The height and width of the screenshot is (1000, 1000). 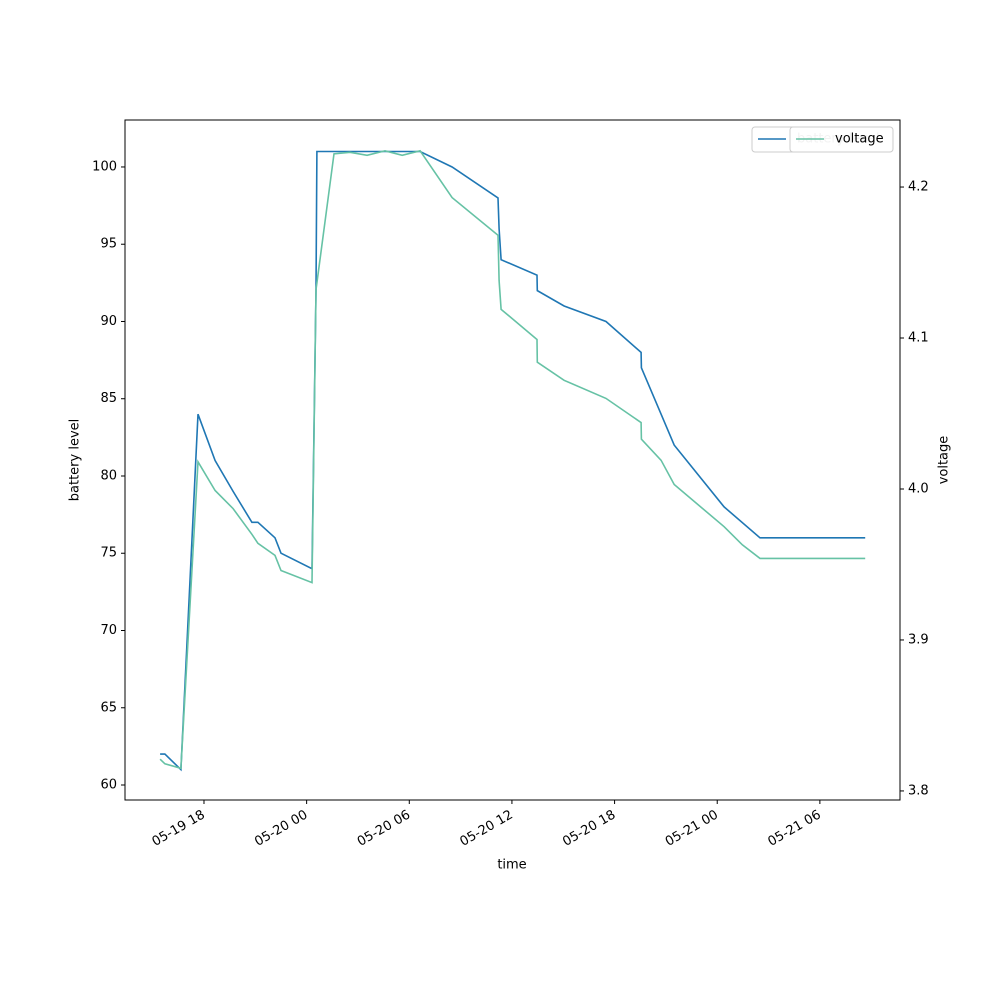 What do you see at coordinates (108, 321) in the screenshot?
I see `y-tick-label: 90` at bounding box center [108, 321].